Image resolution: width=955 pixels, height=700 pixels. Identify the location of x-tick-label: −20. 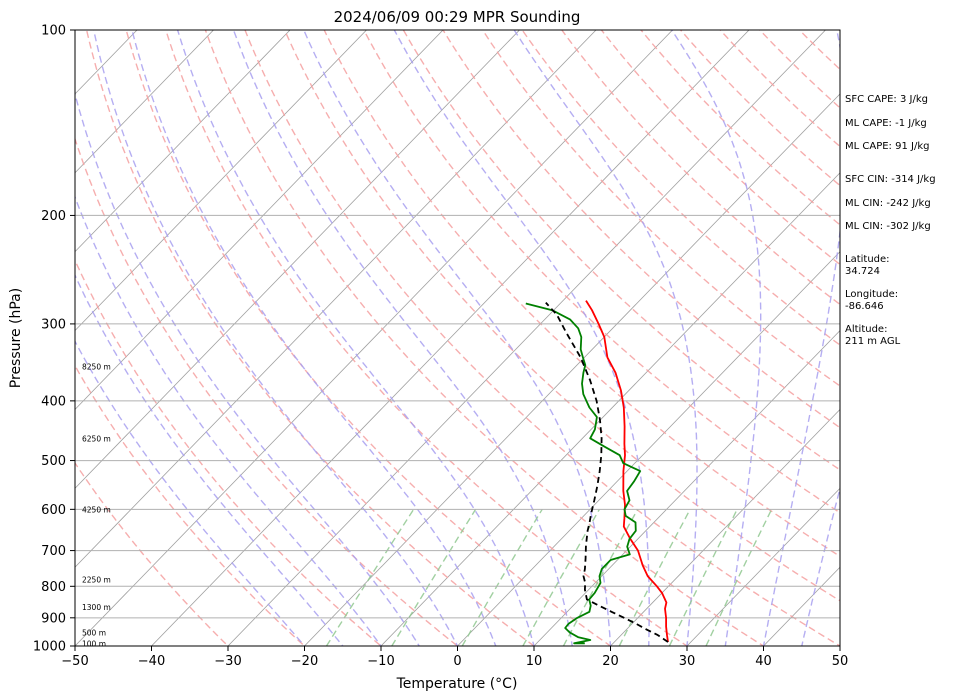
(304, 661).